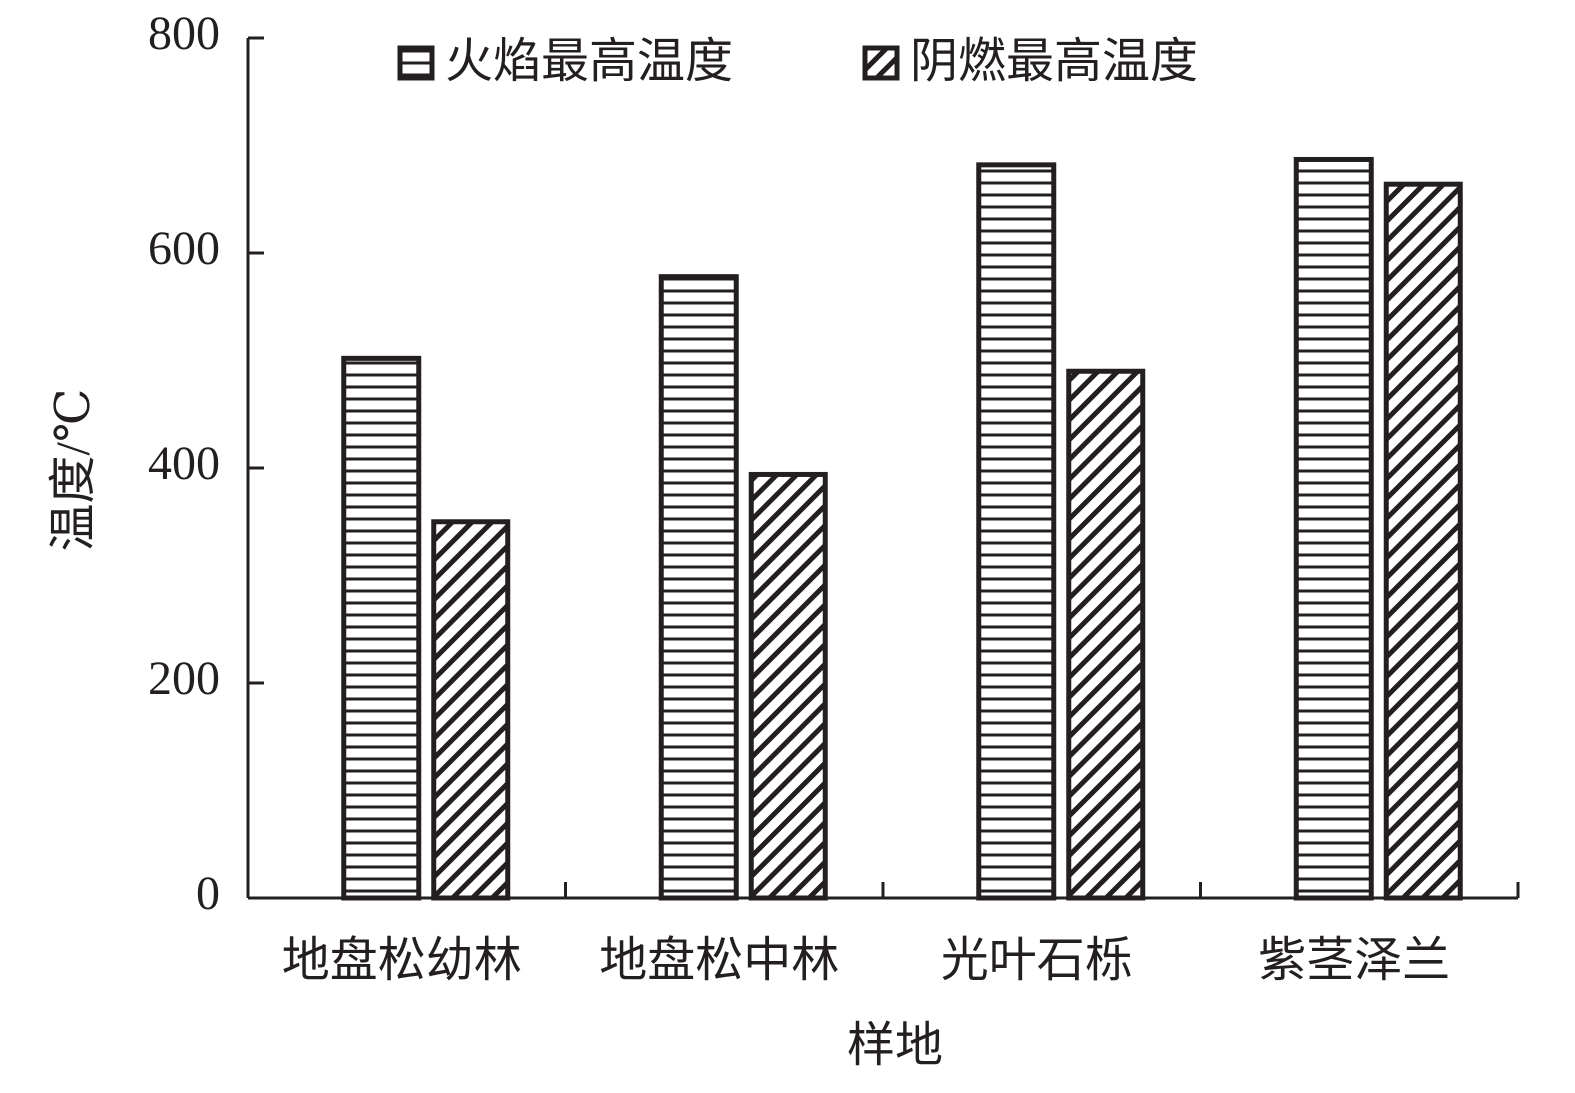 The height and width of the screenshot is (1093, 1575). Describe the element at coordinates (402, 960) in the screenshot. I see `x-tick-label: 地盘松幼林` at that location.